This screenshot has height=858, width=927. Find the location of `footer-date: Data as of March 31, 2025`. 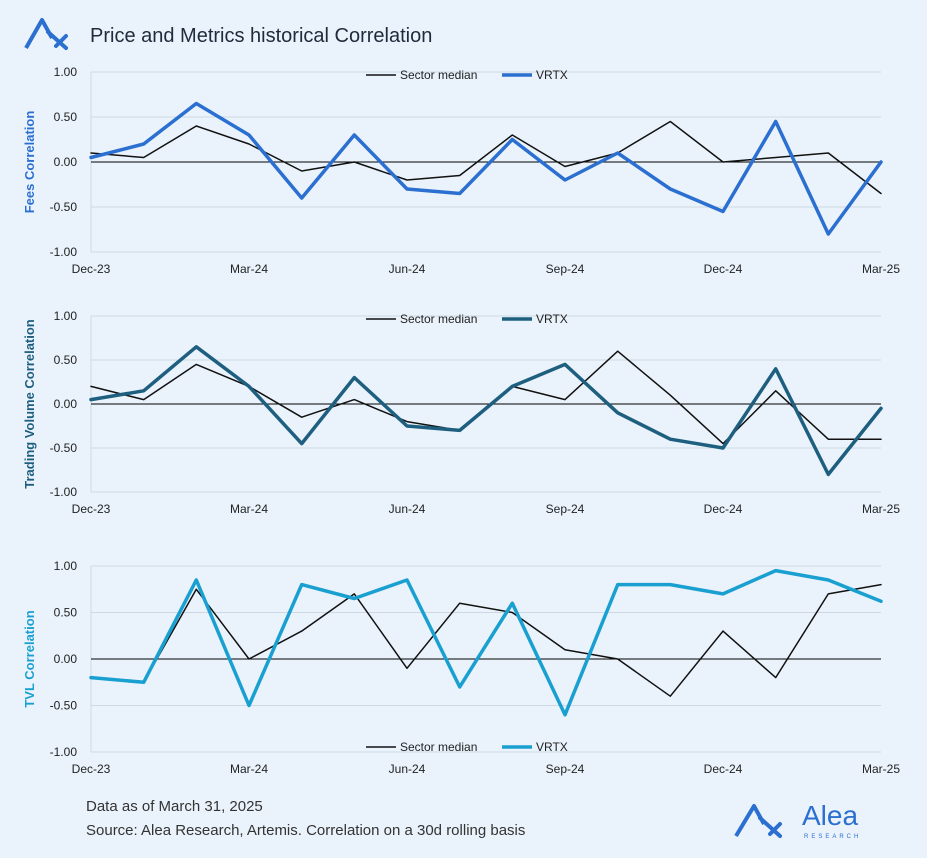

footer-date: Data as of March 31, 2025 is located at coordinates (174, 806).